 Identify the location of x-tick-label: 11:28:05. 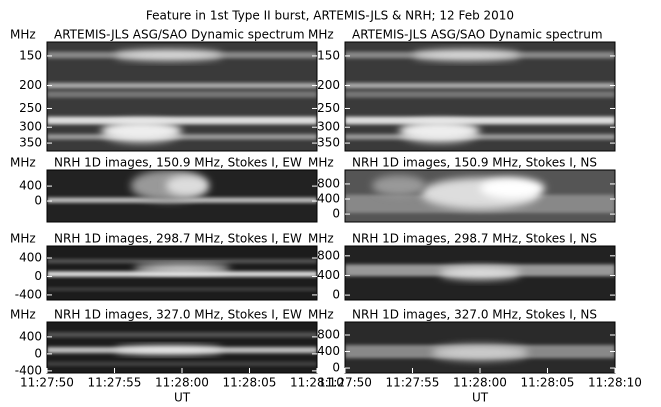
(250, 383).